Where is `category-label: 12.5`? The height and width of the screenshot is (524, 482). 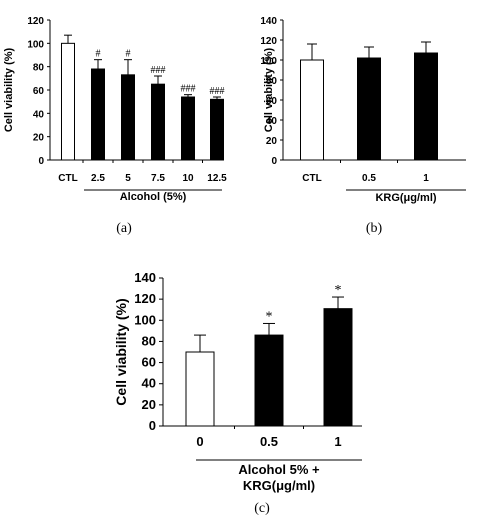
category-label: 12.5 is located at coordinates (217, 178).